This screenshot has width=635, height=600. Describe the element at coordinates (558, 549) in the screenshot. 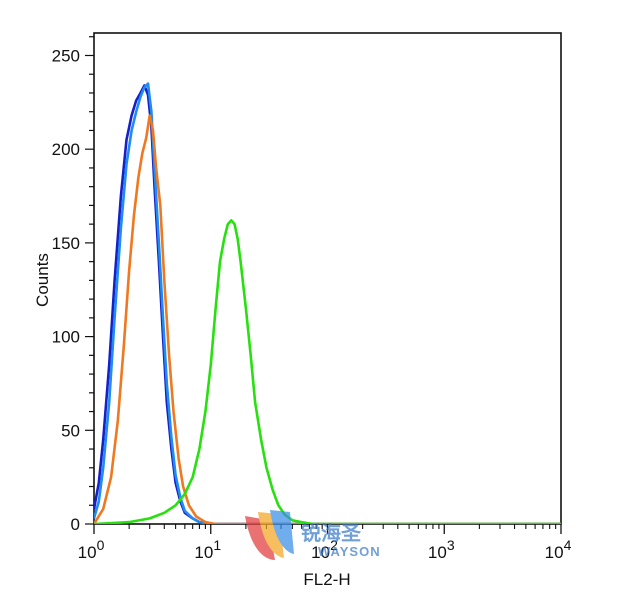

I see `x-tick-label: 10⁴` at that location.